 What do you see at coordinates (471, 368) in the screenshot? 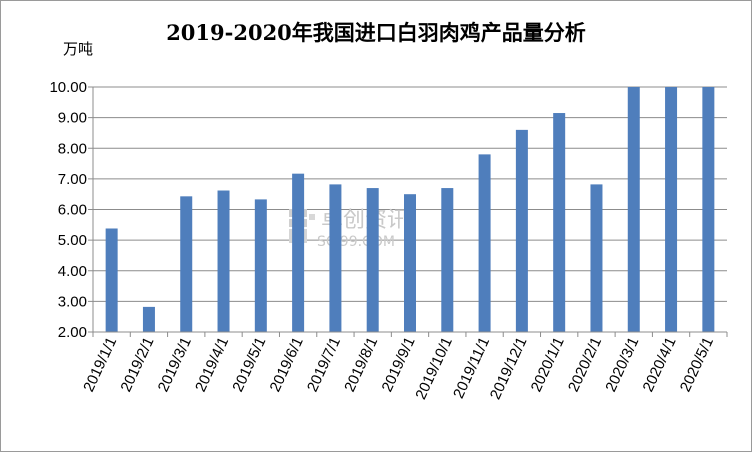
I see `x-tick-label: 2019/11/1` at bounding box center [471, 368].